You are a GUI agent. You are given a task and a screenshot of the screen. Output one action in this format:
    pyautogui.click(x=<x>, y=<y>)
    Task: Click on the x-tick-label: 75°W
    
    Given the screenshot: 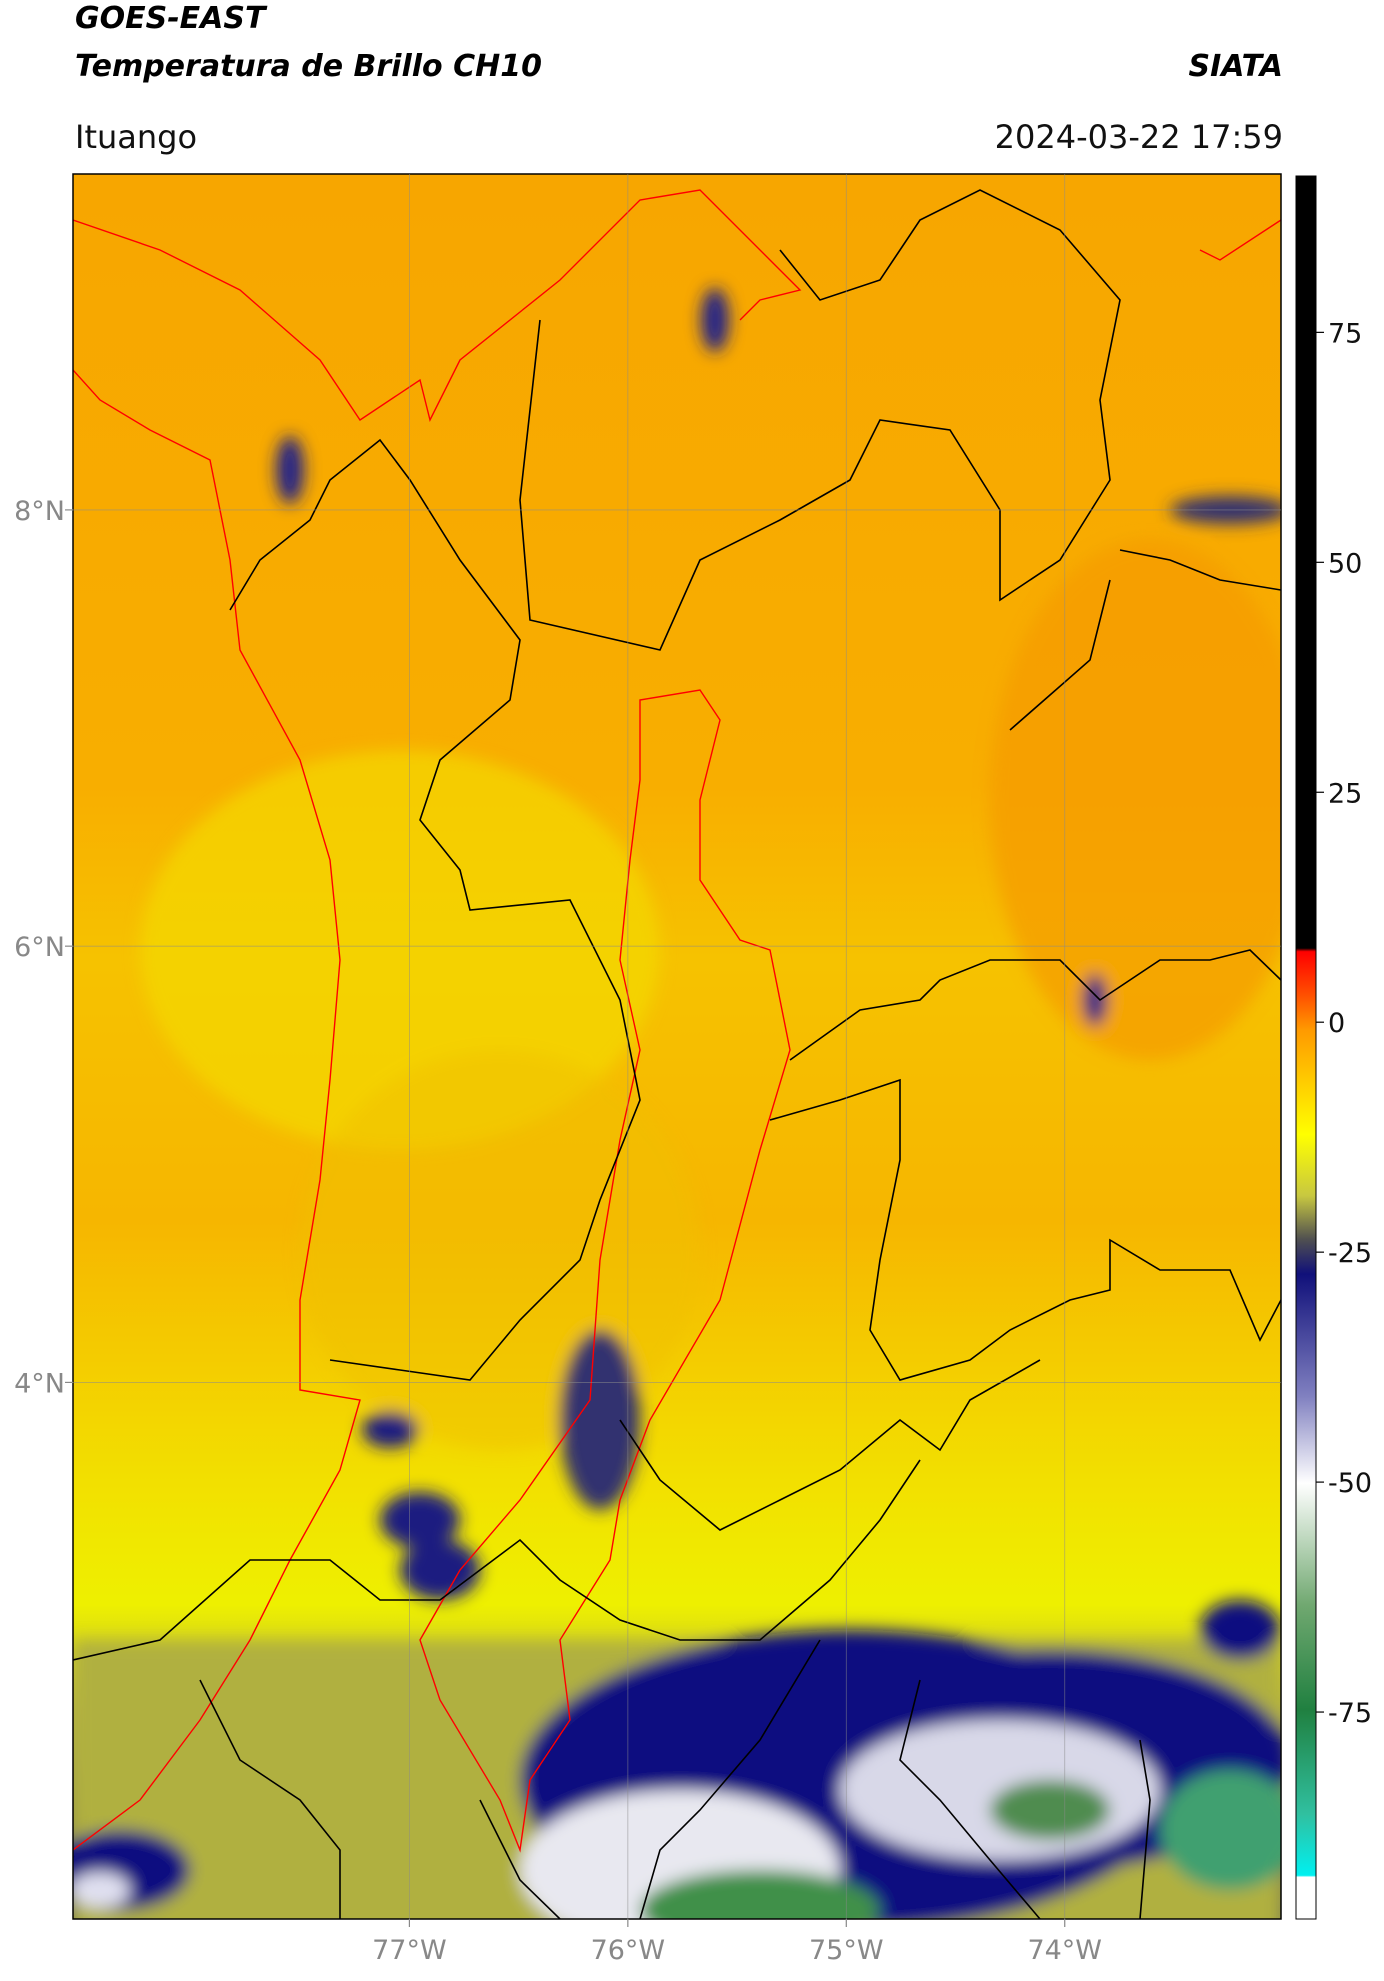 What is the action you would take?
    pyautogui.click(x=846, y=1950)
    